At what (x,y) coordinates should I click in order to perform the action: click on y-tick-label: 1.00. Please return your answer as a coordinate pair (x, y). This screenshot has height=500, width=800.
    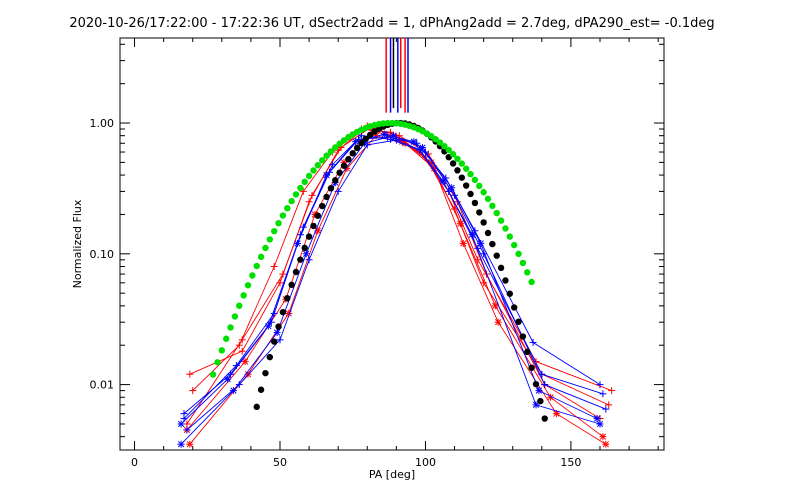
    Looking at the image, I should click on (102, 123).